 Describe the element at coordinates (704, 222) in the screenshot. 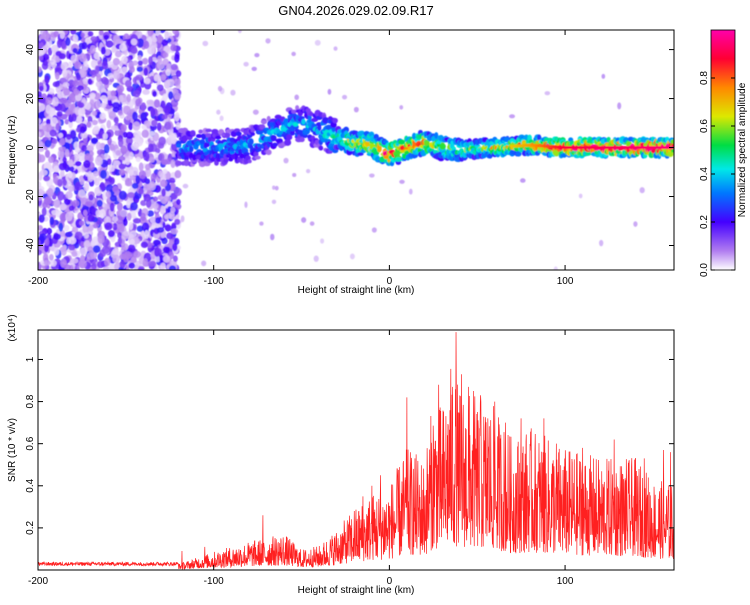

I see `colorbar-tick-label: 0.2` at that location.